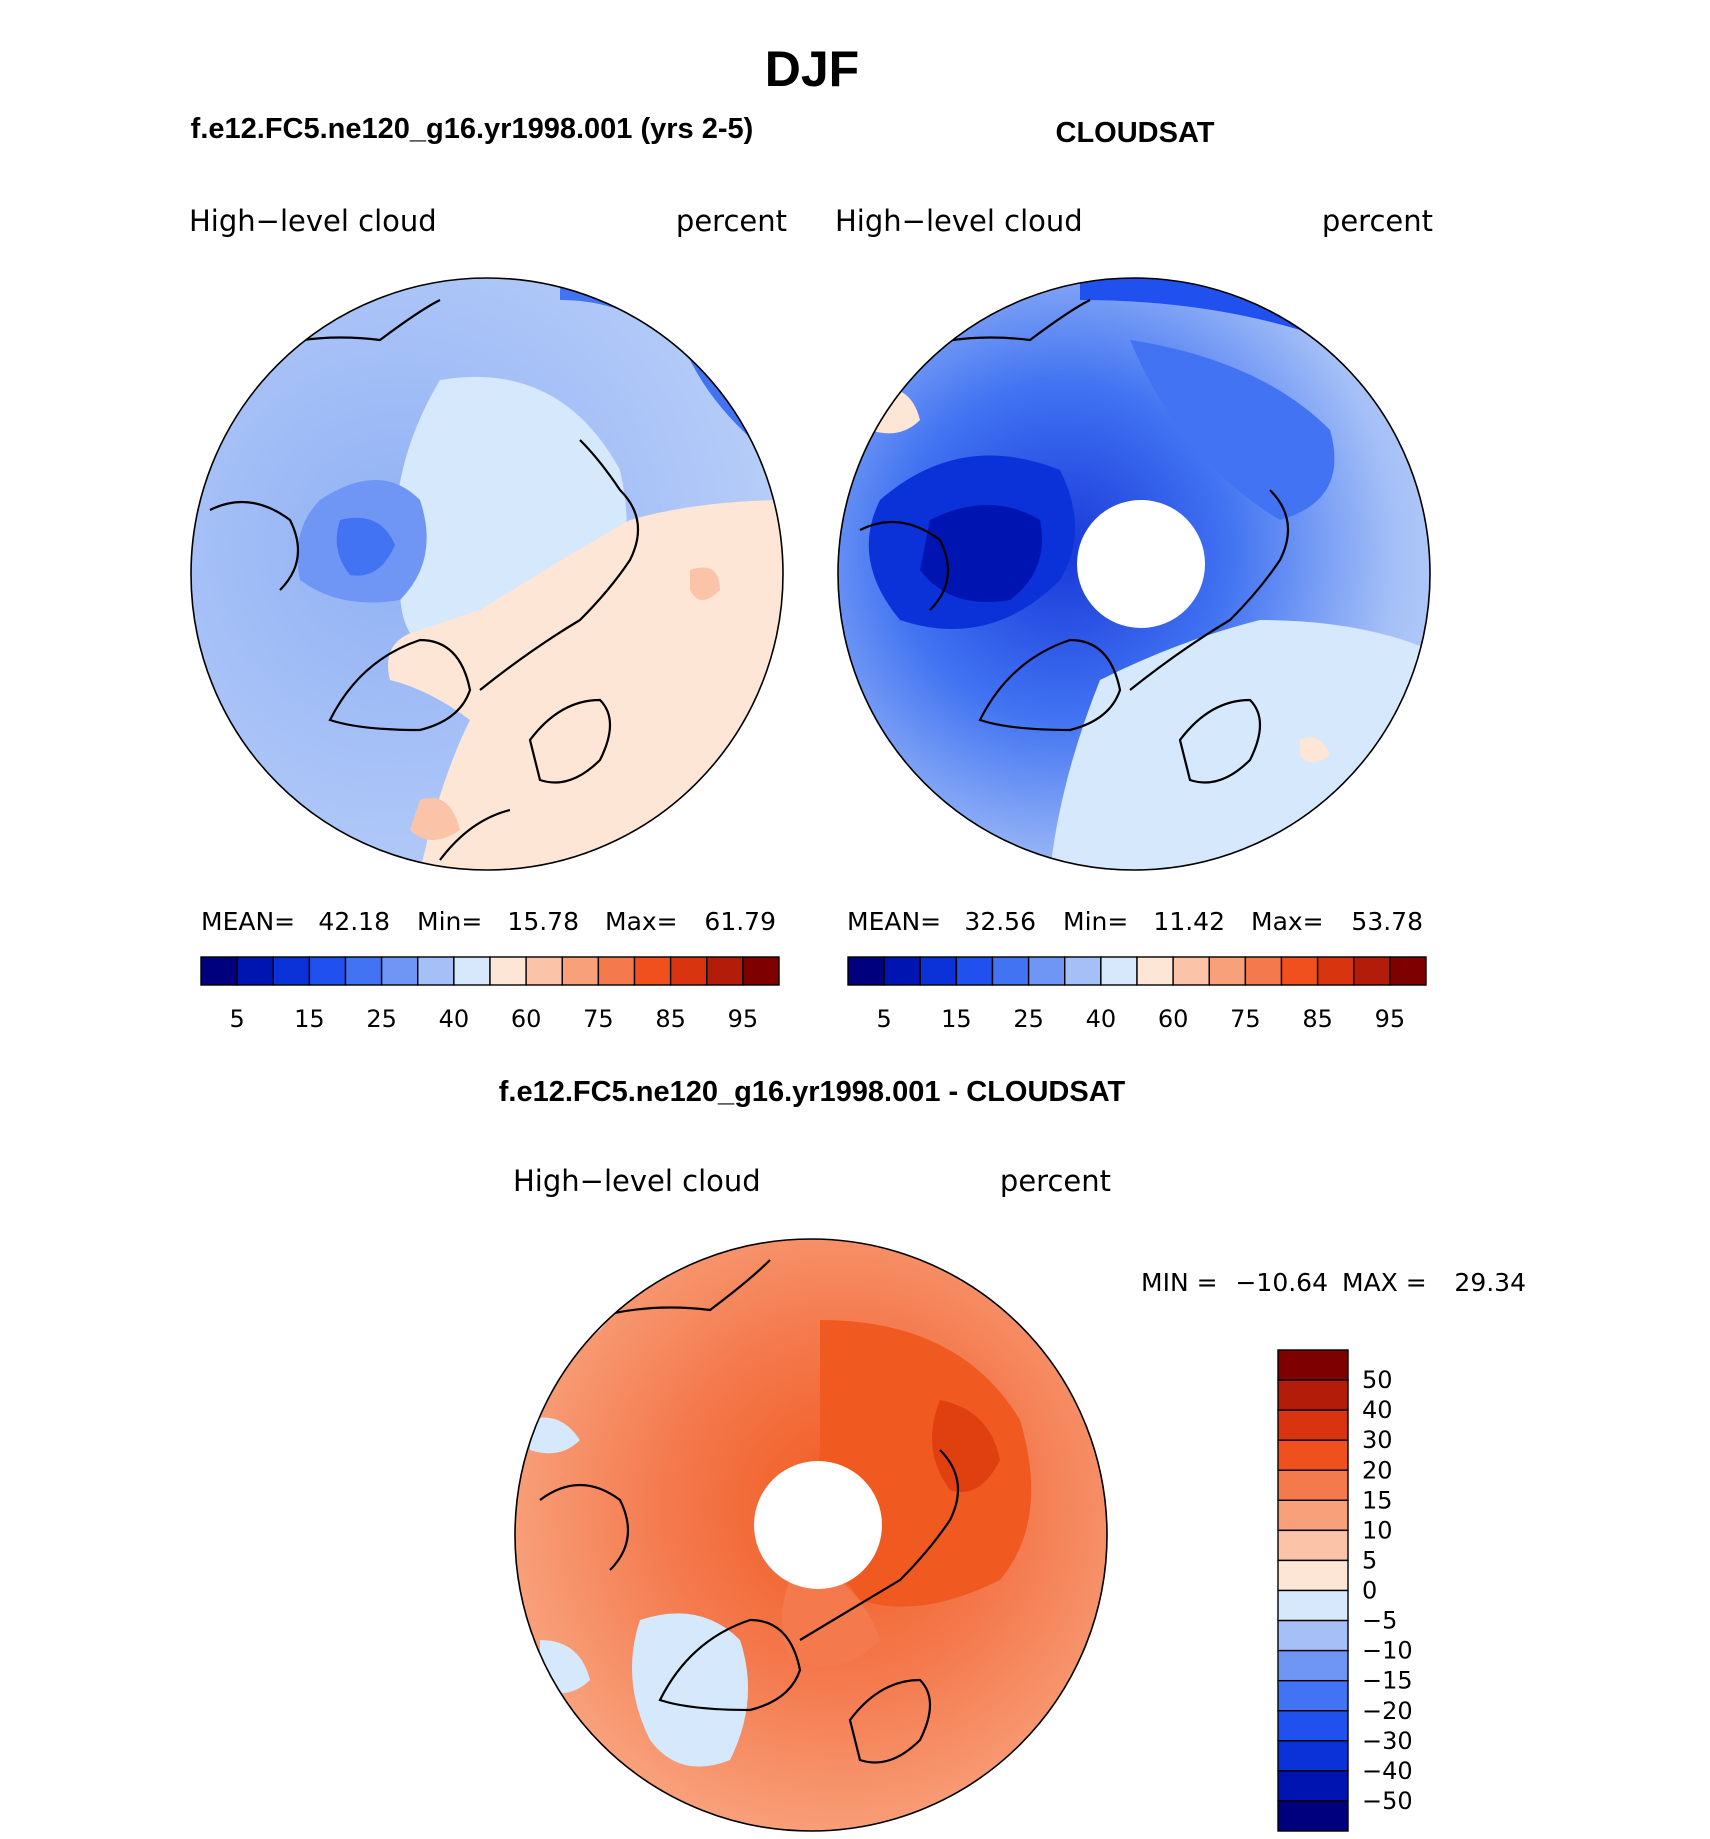 This screenshot has height=1839, width=1710. What do you see at coordinates (1387, 1711) in the screenshot?
I see `diff-colorbar-tick-label: −20` at bounding box center [1387, 1711].